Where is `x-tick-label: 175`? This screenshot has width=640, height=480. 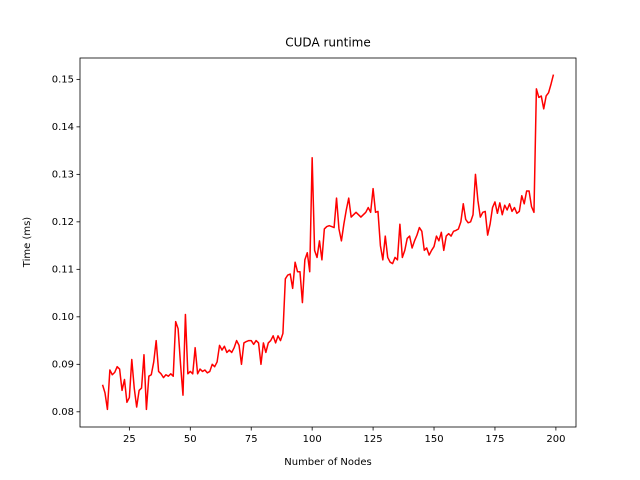
x-tick-label: 175 is located at coordinates (494, 439).